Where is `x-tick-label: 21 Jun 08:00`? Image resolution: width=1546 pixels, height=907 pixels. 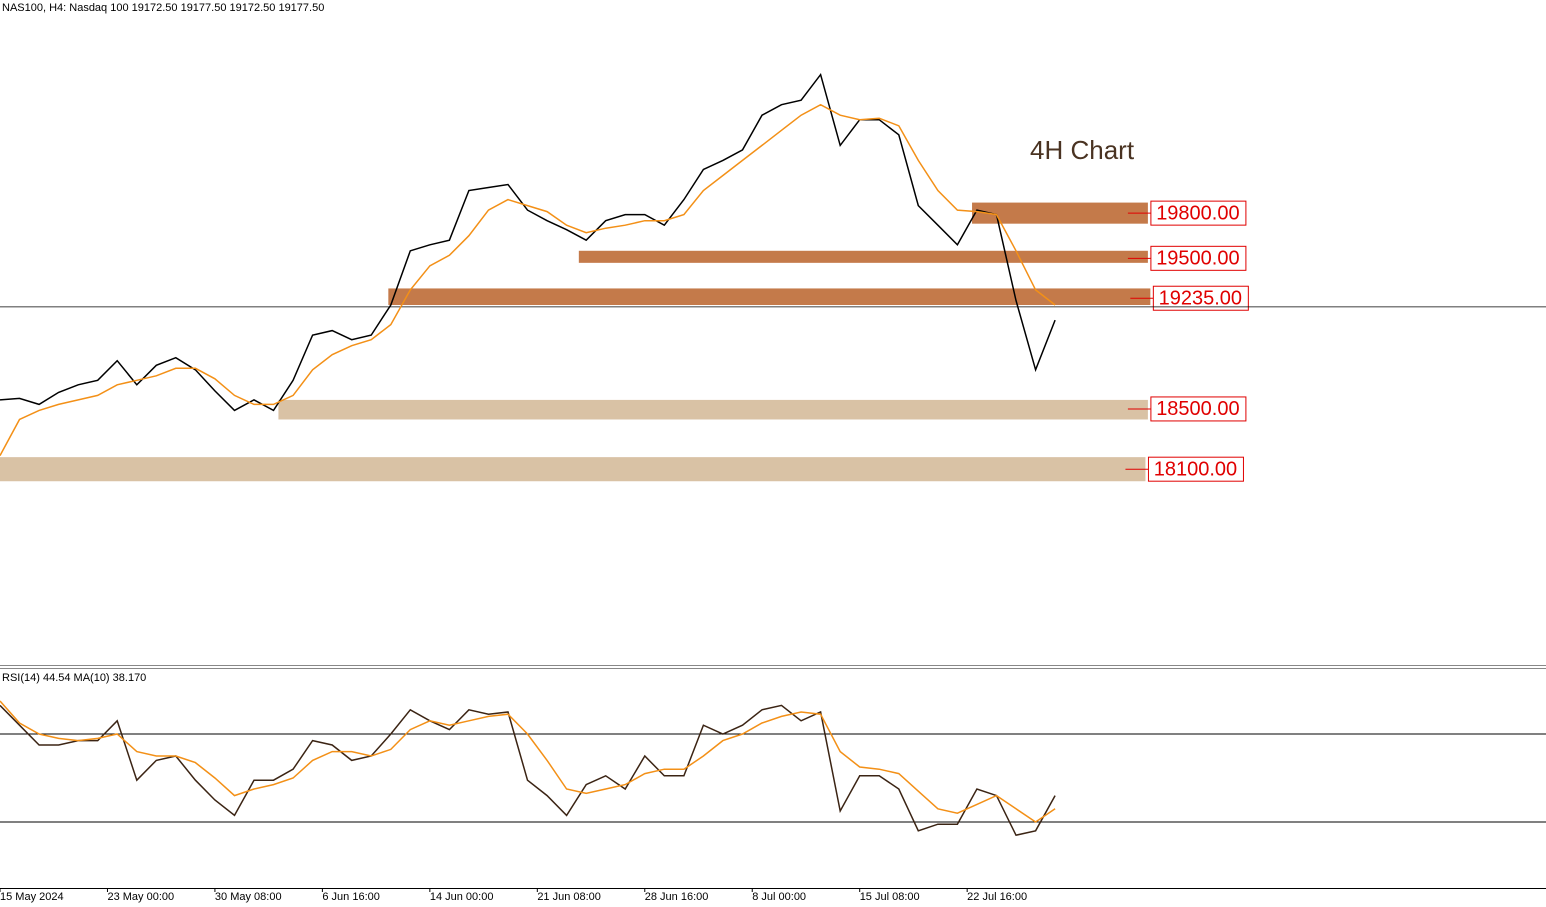 x-tick-label: 21 Jun 08:00 is located at coordinates (569, 897).